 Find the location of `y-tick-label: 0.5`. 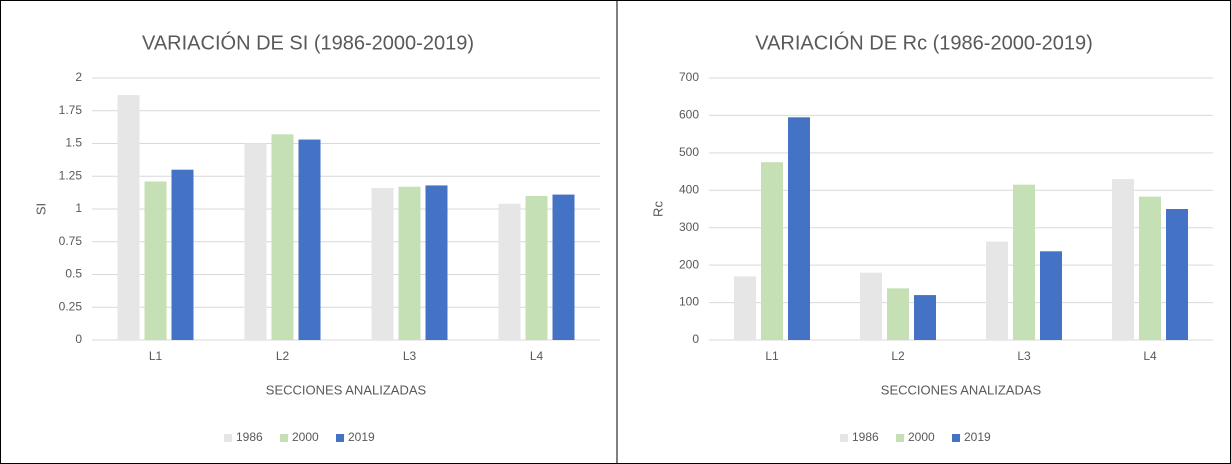

y-tick-label: 0.5 is located at coordinates (73, 274).